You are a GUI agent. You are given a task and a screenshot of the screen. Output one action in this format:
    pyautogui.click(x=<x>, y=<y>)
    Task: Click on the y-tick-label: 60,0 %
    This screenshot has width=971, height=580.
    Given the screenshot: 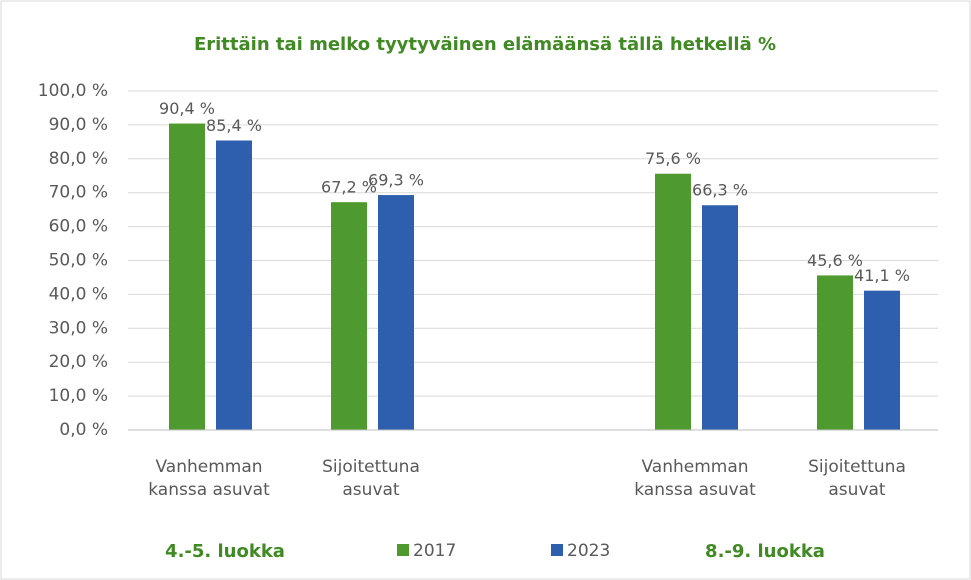 What is the action you would take?
    pyautogui.click(x=78, y=227)
    